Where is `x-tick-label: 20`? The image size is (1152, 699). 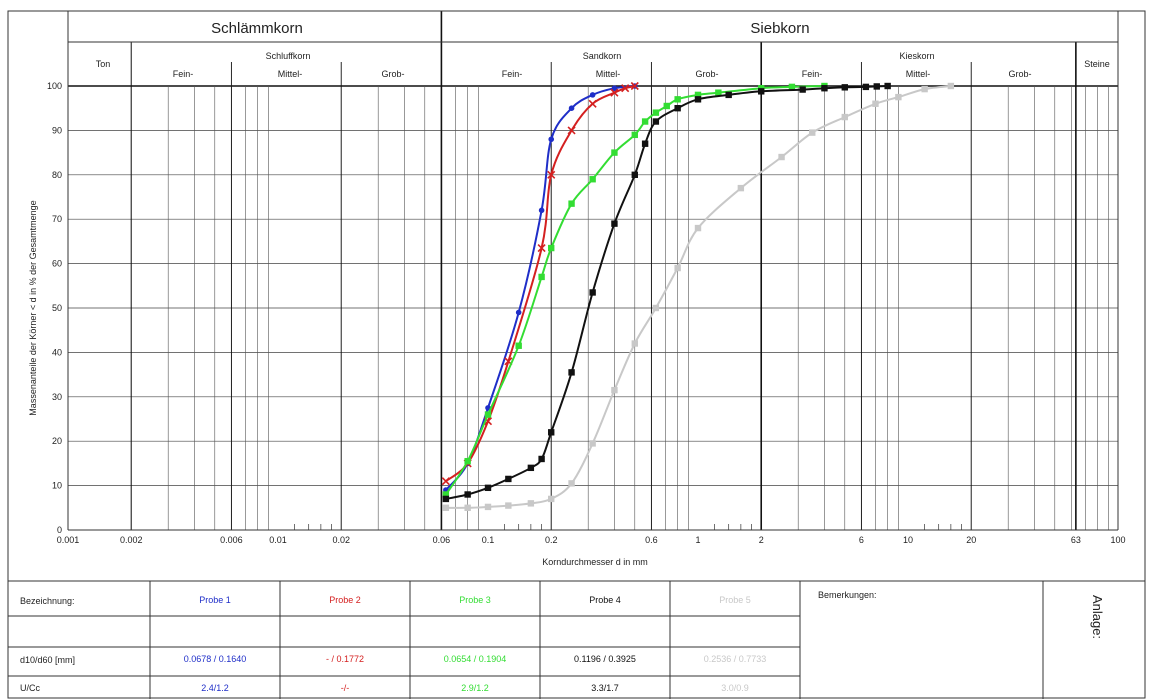 x-tick-label: 20 is located at coordinates (971, 540).